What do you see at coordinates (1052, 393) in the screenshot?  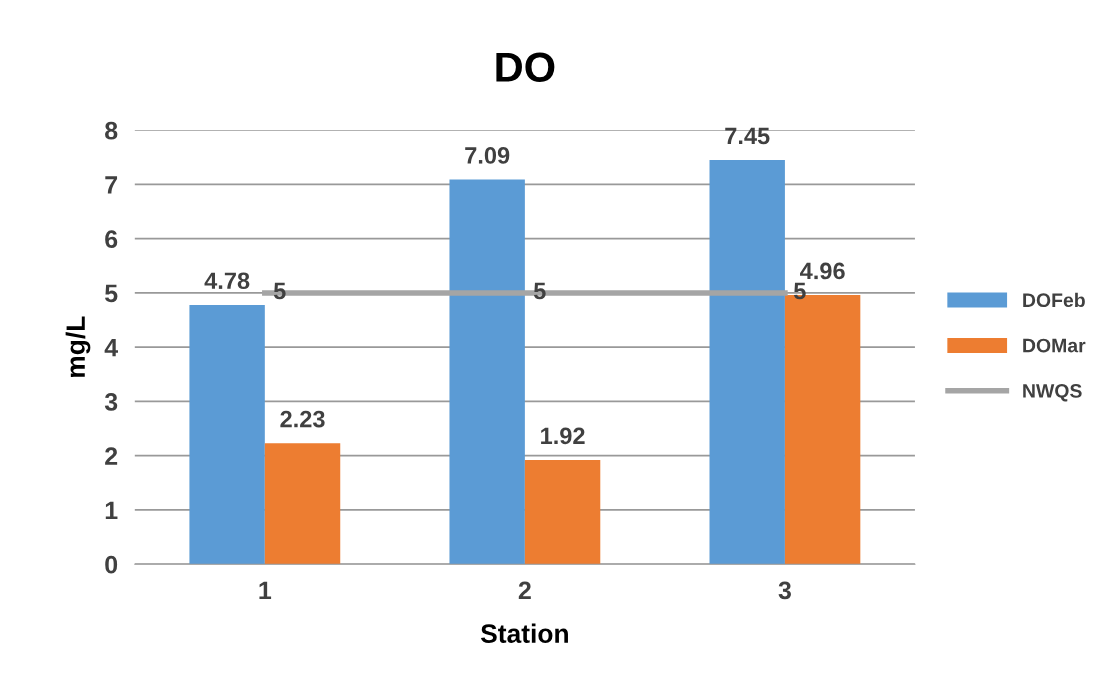 I see `legend-label: NWQS` at bounding box center [1052, 393].